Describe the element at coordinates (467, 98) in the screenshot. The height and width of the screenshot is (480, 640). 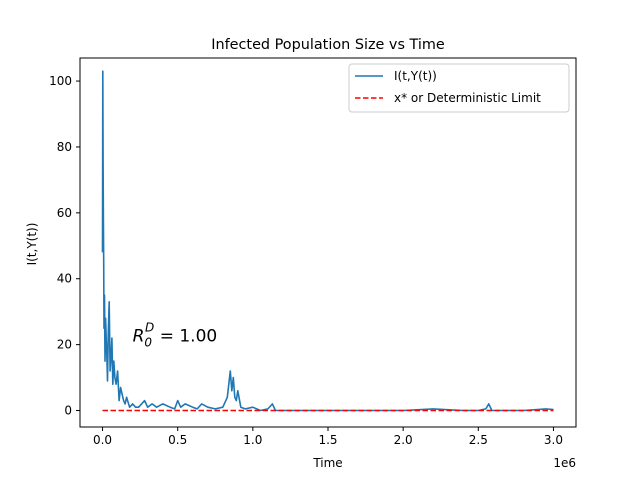
I see `legend-label-series-2: x* or Deterministic Limit` at that location.